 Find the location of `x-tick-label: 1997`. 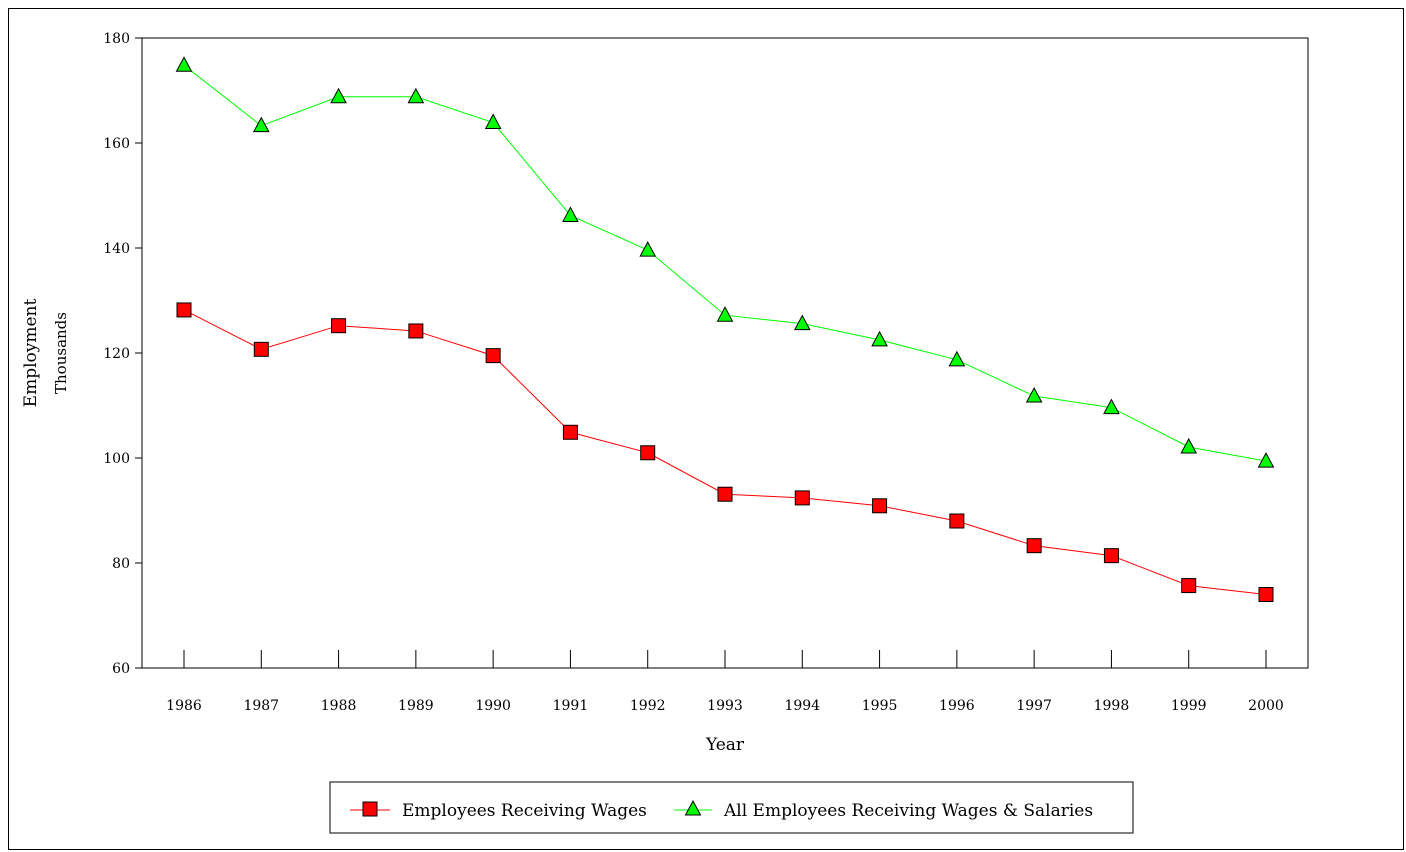

x-tick-label: 1997 is located at coordinates (1034, 706).